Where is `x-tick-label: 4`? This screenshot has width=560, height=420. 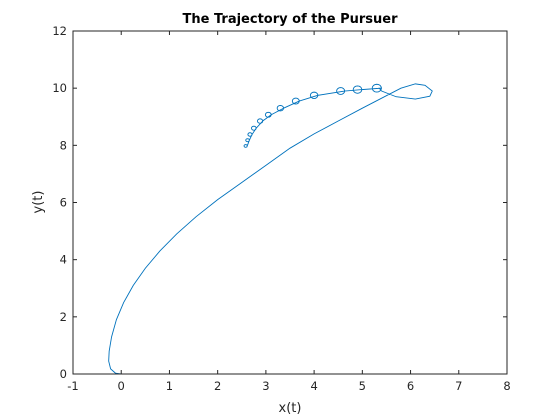
x-tick-label: 4 is located at coordinates (313, 386).